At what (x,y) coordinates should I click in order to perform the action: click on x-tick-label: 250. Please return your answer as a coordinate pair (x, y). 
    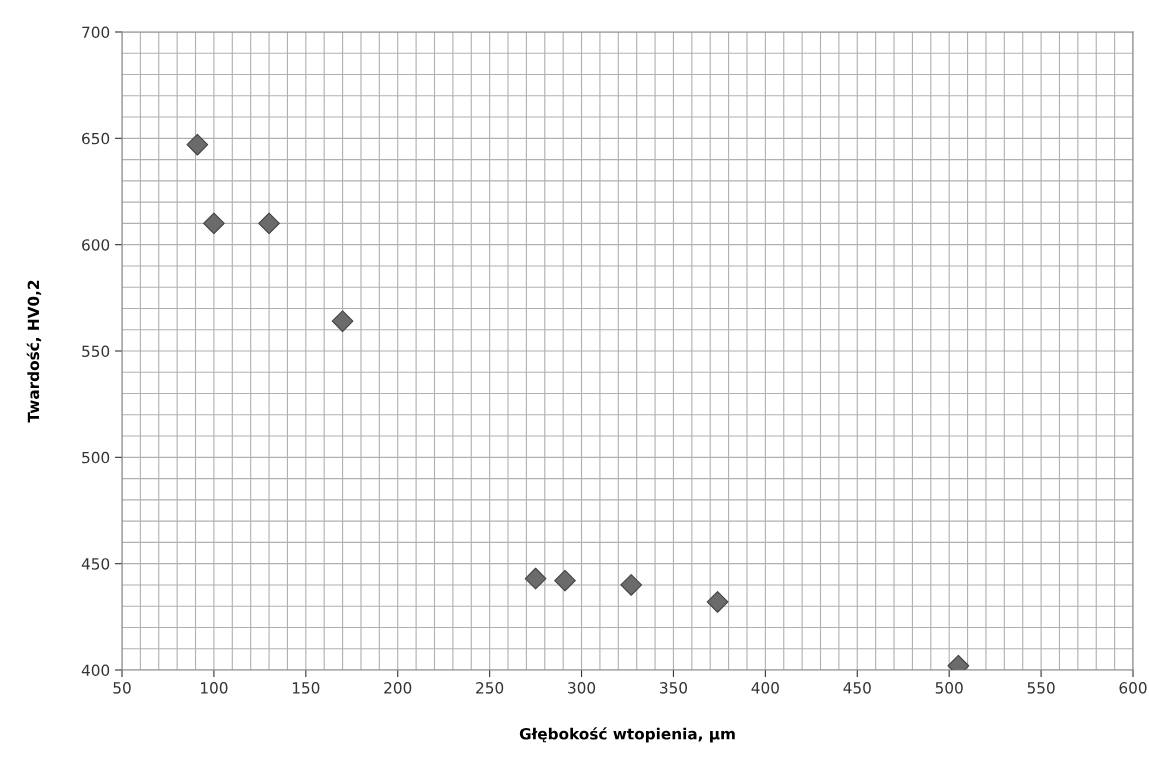
    Looking at the image, I should click on (490, 688).